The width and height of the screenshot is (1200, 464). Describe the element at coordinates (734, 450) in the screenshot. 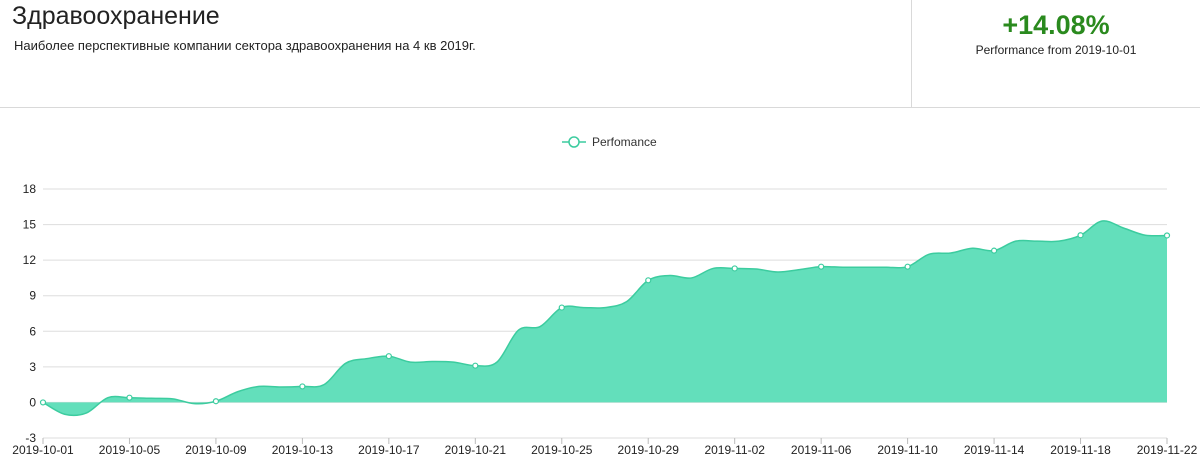

I see `x-tick-label: 2019-11-02` at that location.